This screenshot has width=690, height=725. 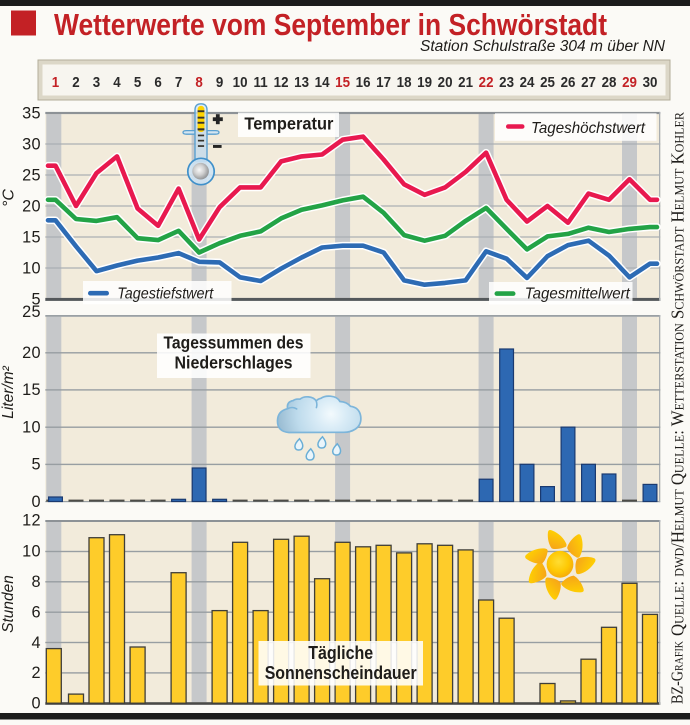 I want to click on svg-text: 7, so click(x=179, y=81).